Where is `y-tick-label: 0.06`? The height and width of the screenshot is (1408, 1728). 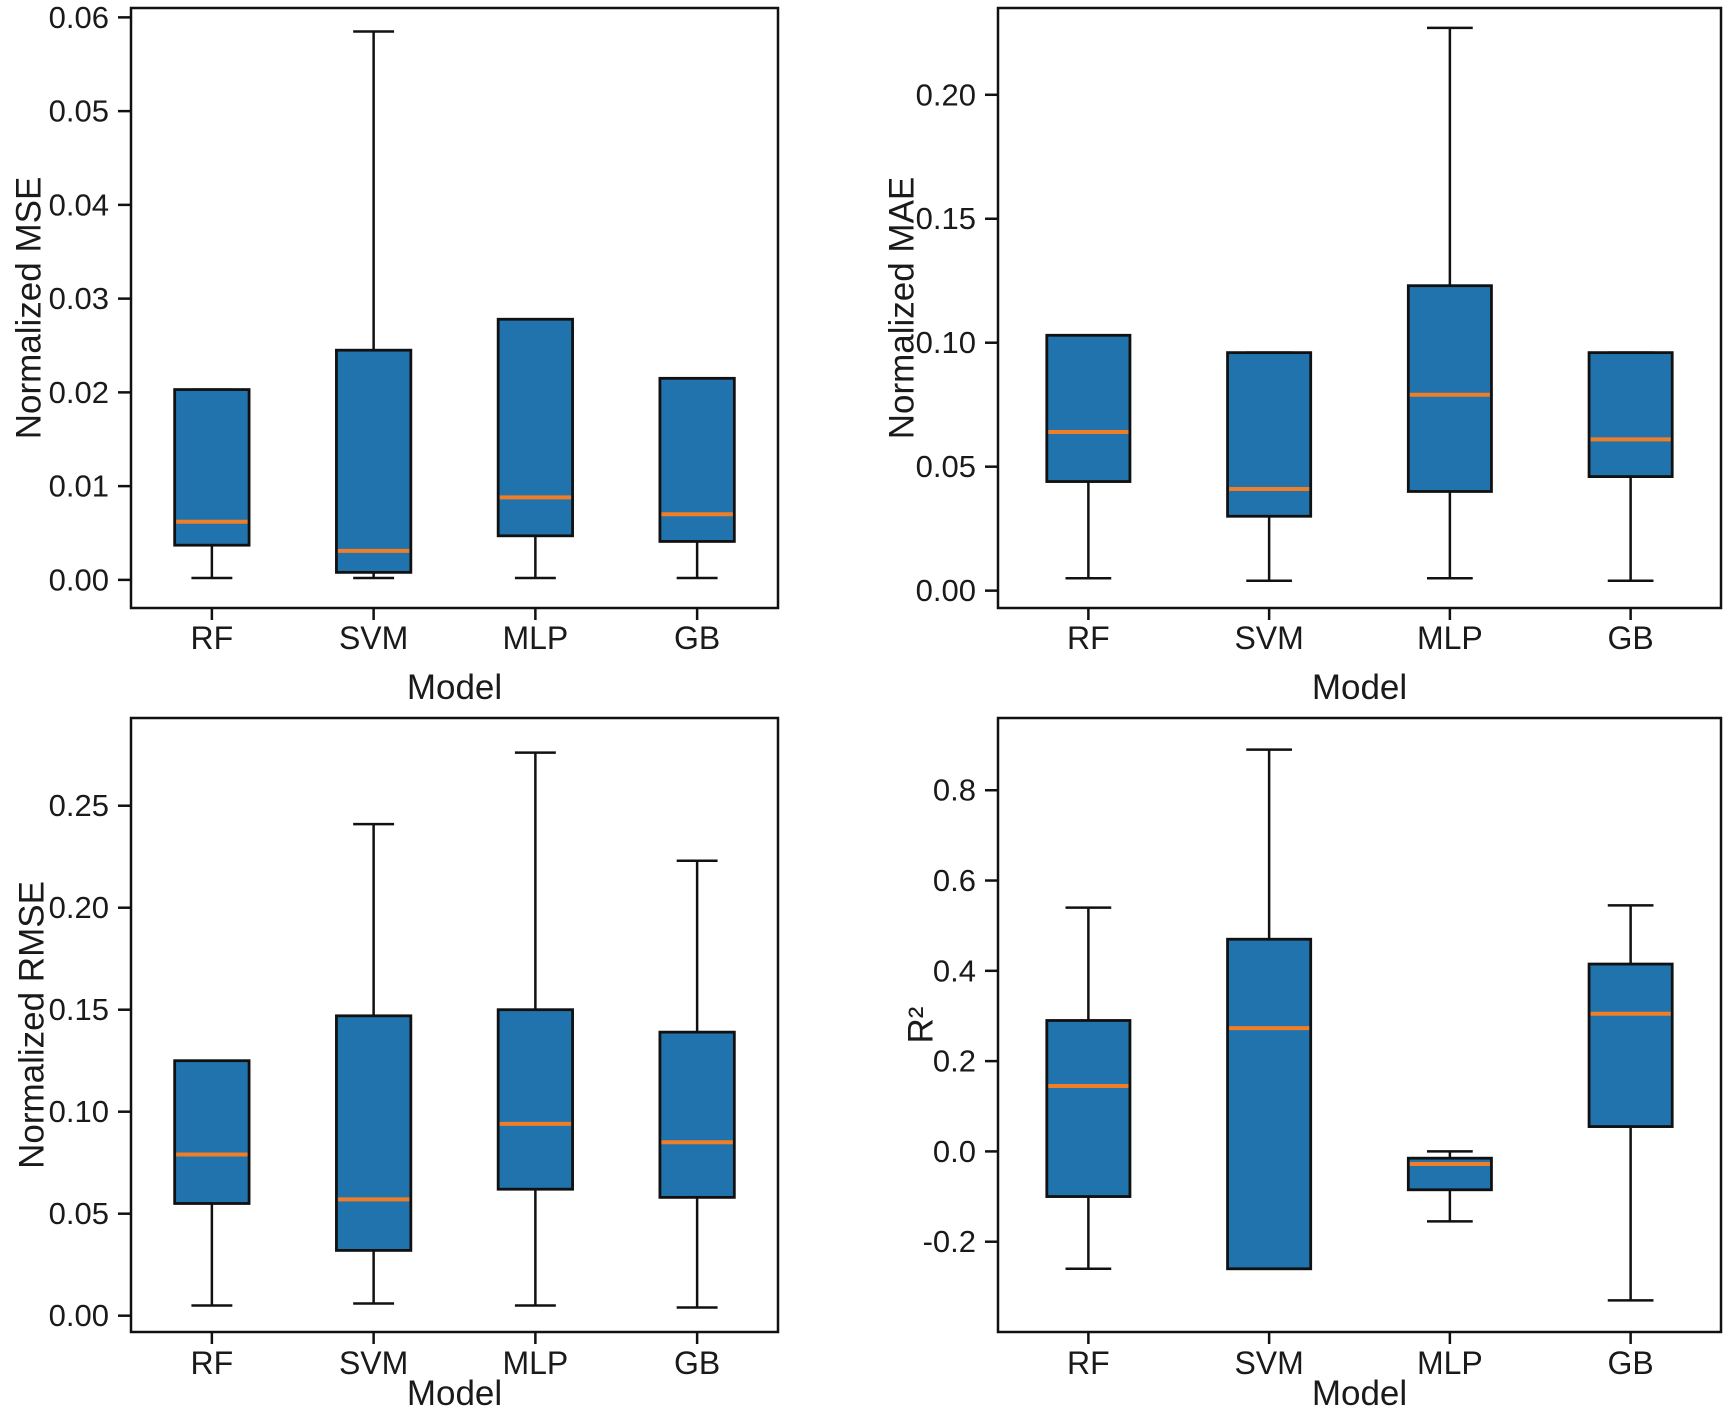 y-tick-label: 0.06 is located at coordinates (79, 17).